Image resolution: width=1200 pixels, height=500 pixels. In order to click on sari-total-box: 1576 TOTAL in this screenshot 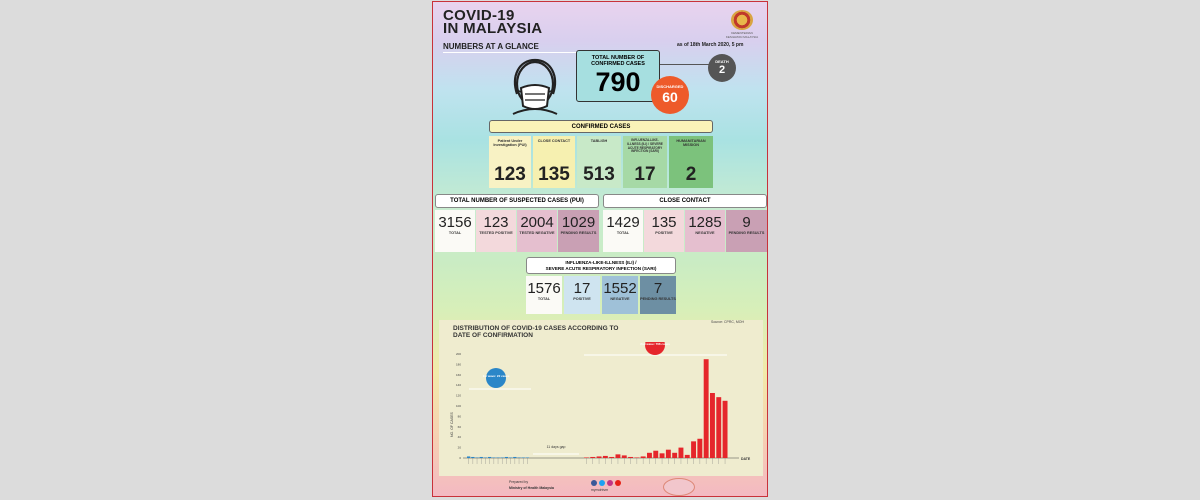, I will do `click(544, 295)`.